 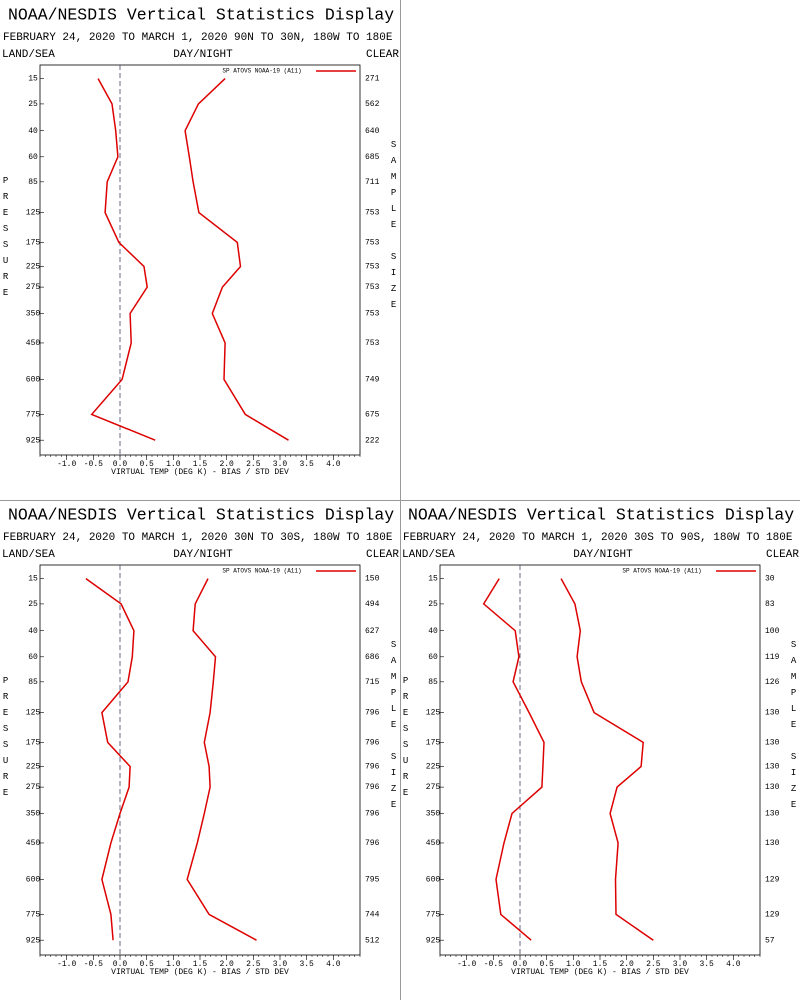 I want to click on sample-size-label: 685, so click(x=372, y=157).